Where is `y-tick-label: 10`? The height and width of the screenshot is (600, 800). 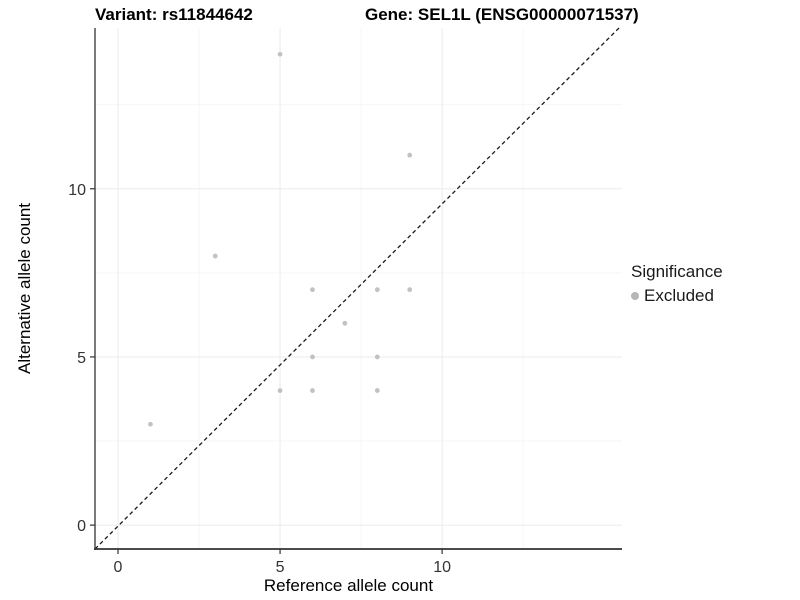
y-tick-label: 10 is located at coordinates (77, 190).